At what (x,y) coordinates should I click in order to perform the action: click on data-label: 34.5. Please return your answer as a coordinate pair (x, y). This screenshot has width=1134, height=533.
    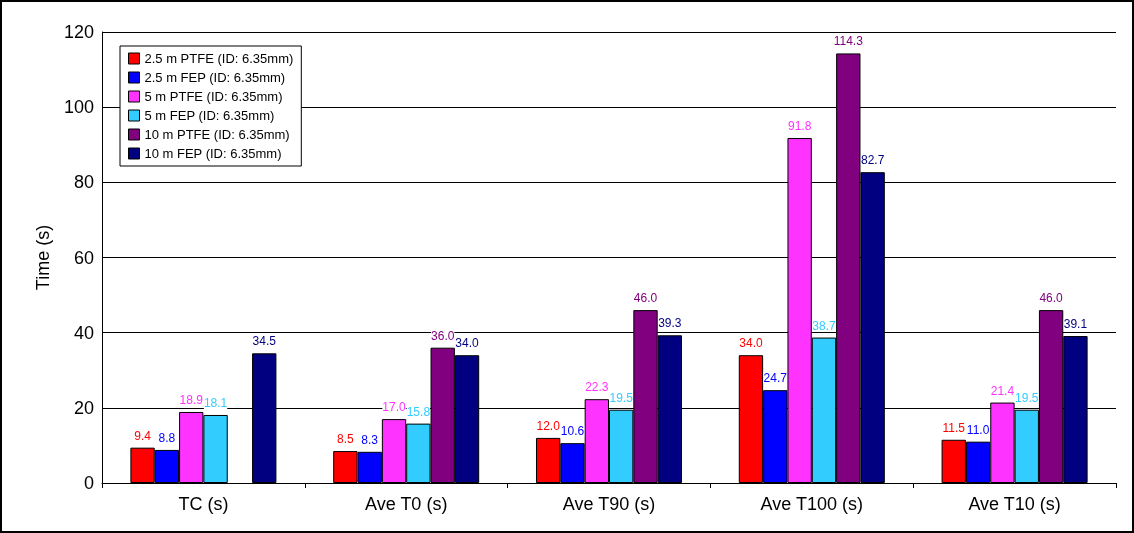
    Looking at the image, I should click on (264, 341).